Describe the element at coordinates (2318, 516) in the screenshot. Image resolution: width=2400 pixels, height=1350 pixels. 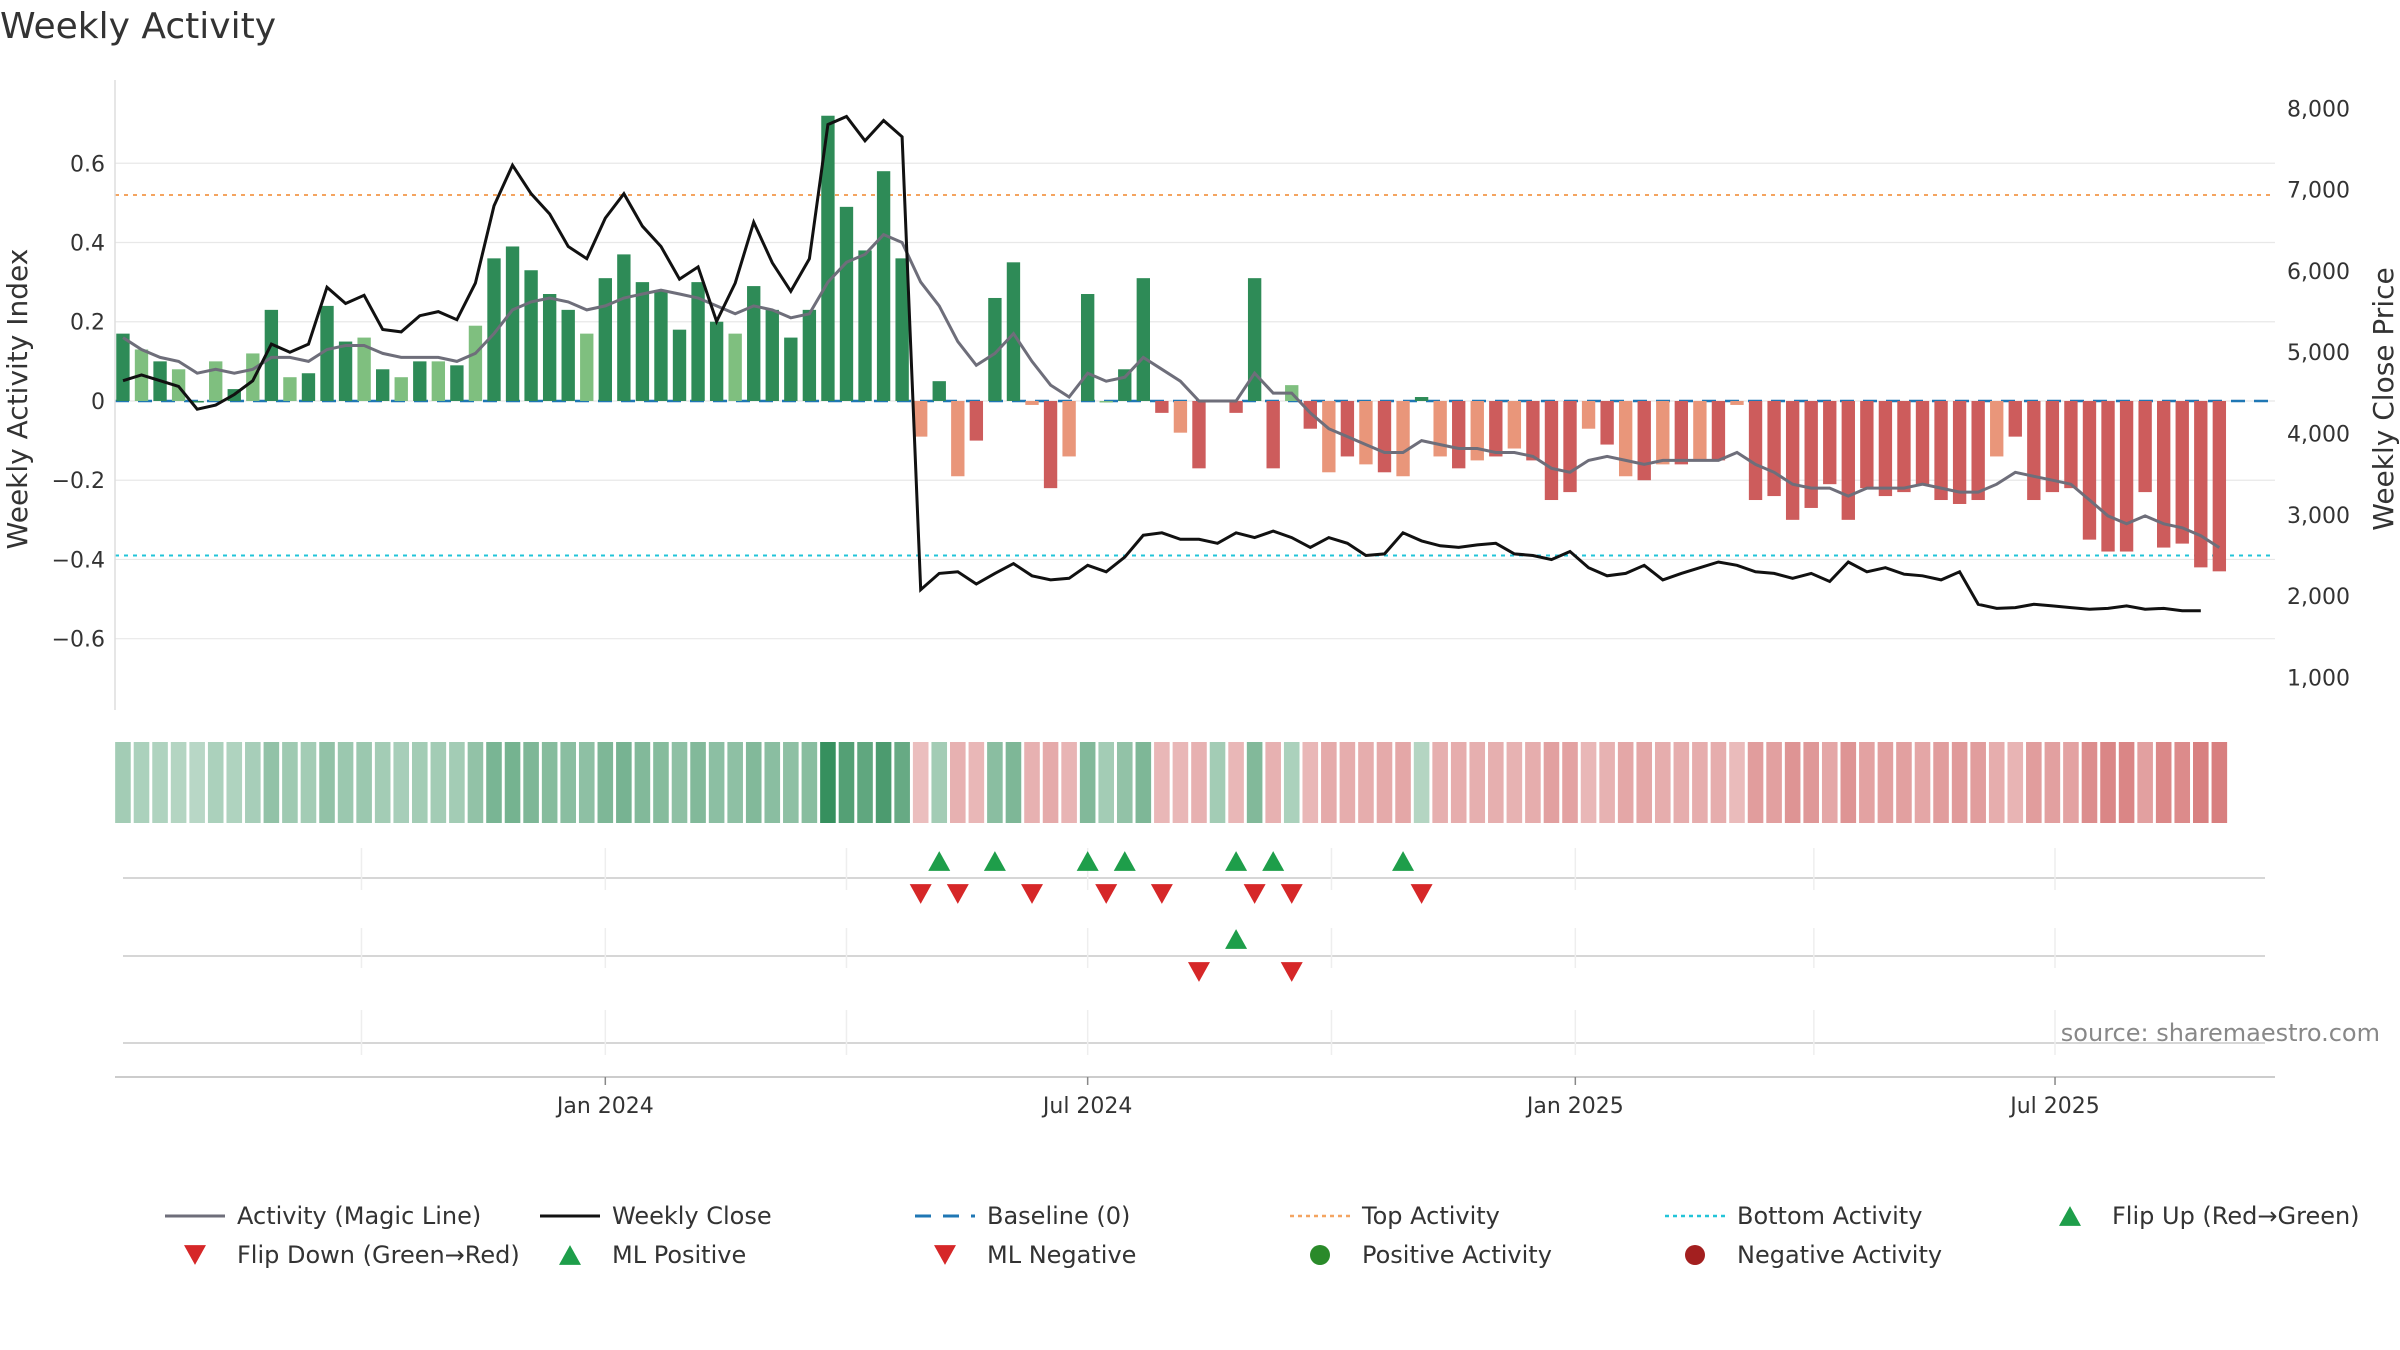
I see `y2-tick-label: 3,000` at that location.